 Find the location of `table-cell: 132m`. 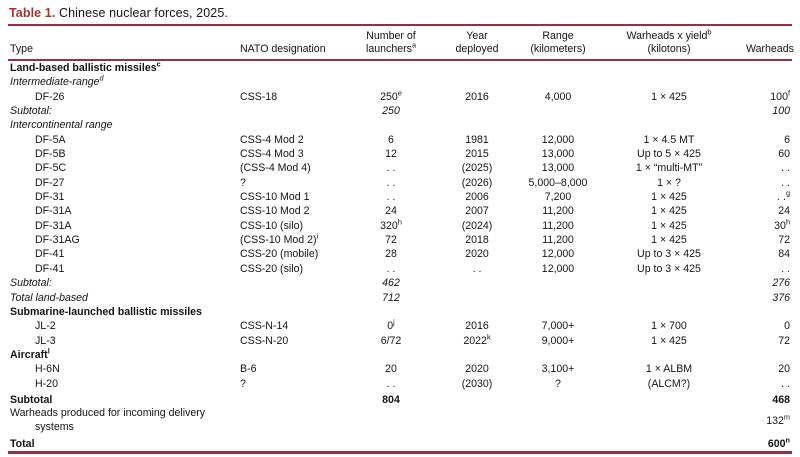

table-cell: 132m is located at coordinates (778, 419).